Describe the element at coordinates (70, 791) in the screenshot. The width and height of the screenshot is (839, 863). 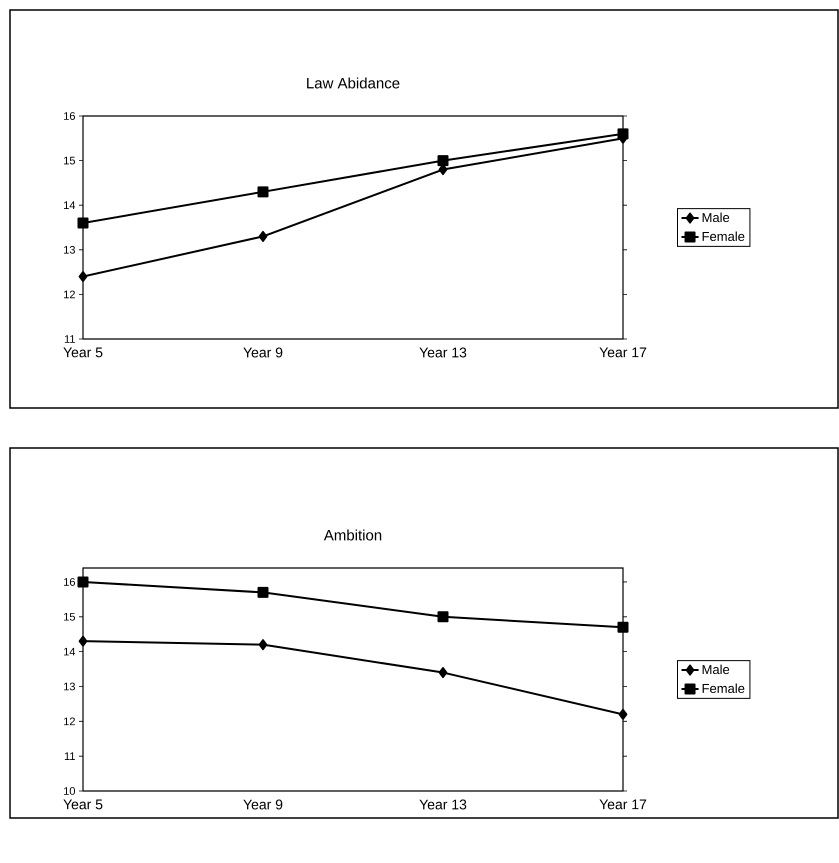
I see `y-tick-label: 10` at that location.